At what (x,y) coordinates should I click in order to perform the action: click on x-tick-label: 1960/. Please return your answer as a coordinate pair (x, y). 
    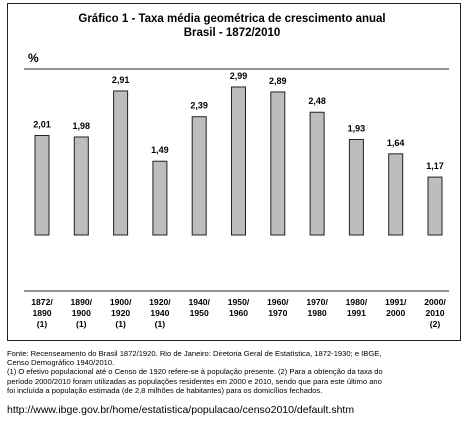
    Looking at the image, I should click on (278, 302).